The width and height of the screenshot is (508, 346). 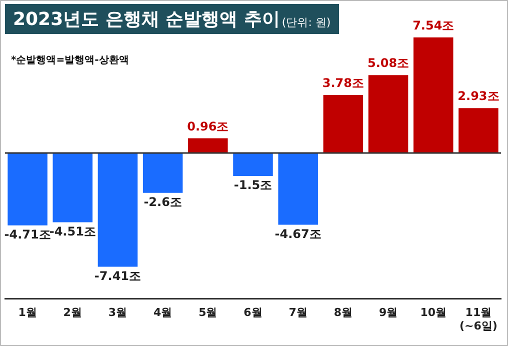 I want to click on x-tick-label: 11월 (~6일), so click(x=478, y=319).